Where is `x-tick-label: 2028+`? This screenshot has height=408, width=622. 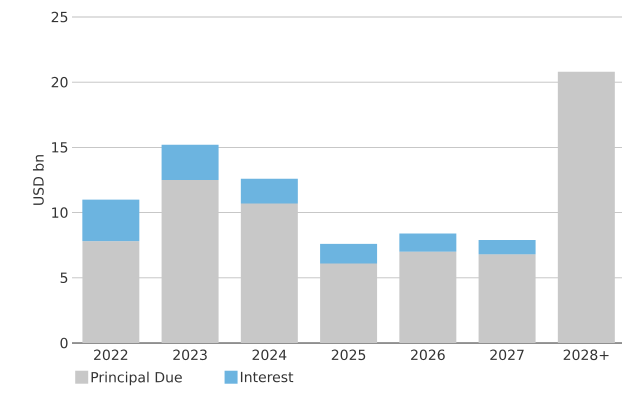
x-tick-label: 2028+ is located at coordinates (586, 355).